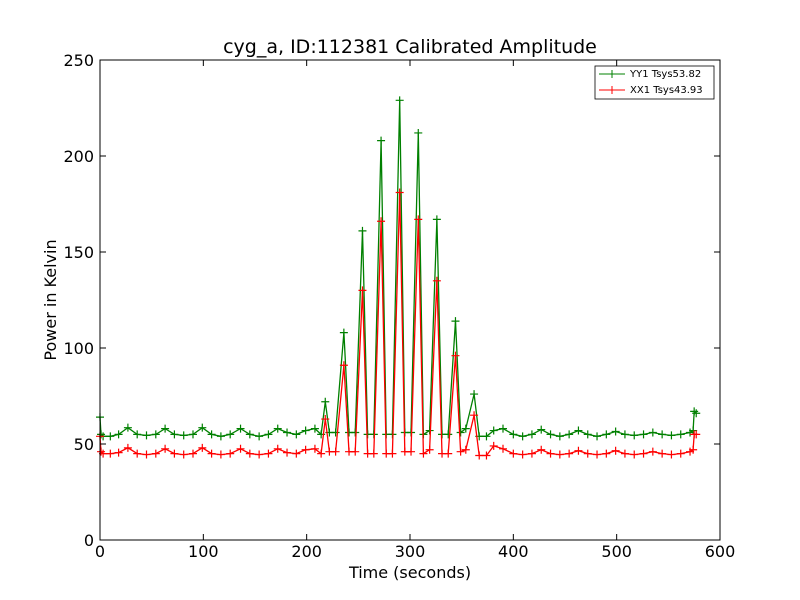  I want to click on y-tick-label: 50, so click(84, 444).